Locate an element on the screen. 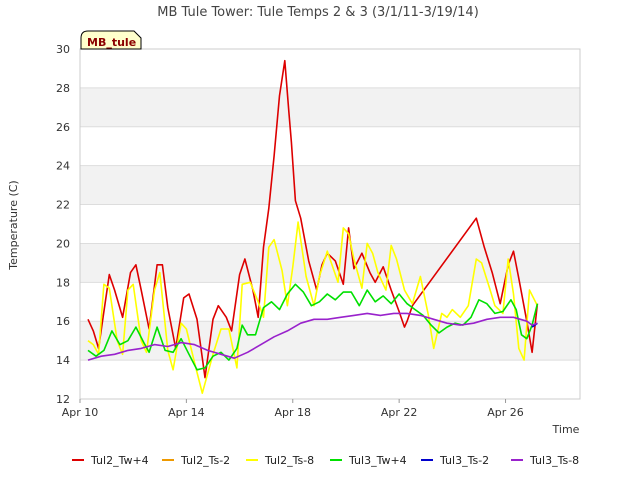 Image resolution: width=640 pixels, height=480 pixels. y-tick-label: 20 is located at coordinates (63, 243).